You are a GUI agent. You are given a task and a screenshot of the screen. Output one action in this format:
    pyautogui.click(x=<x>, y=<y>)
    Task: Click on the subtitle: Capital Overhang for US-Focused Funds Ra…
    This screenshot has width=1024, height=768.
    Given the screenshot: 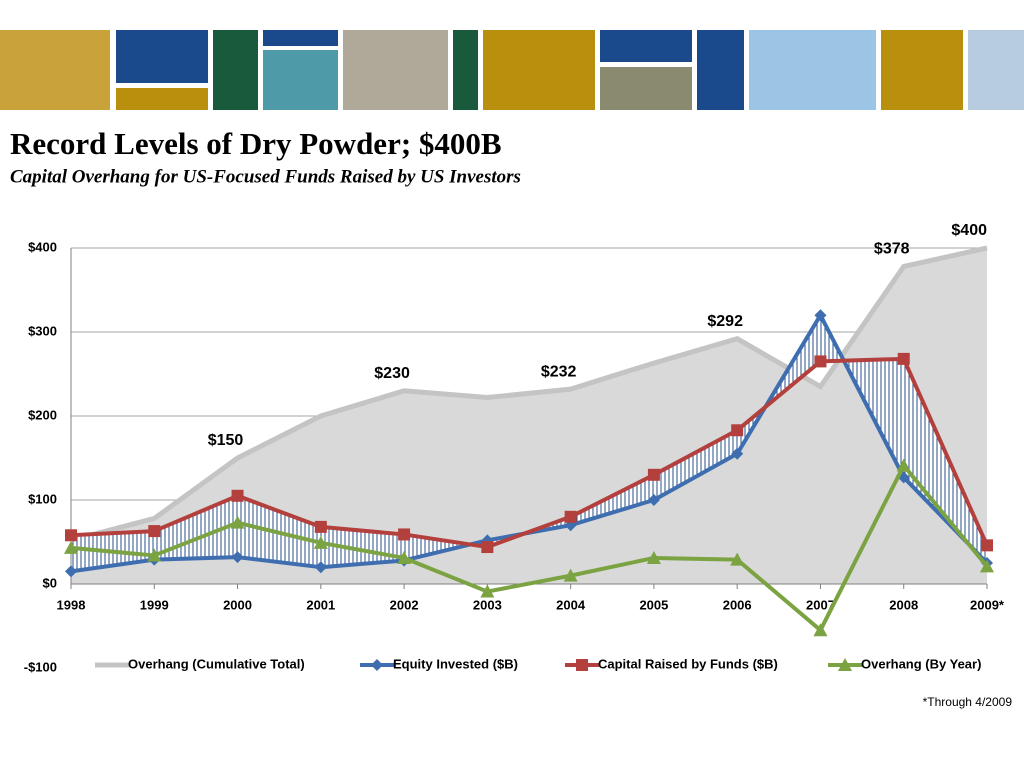 What is the action you would take?
    pyautogui.click(x=265, y=176)
    